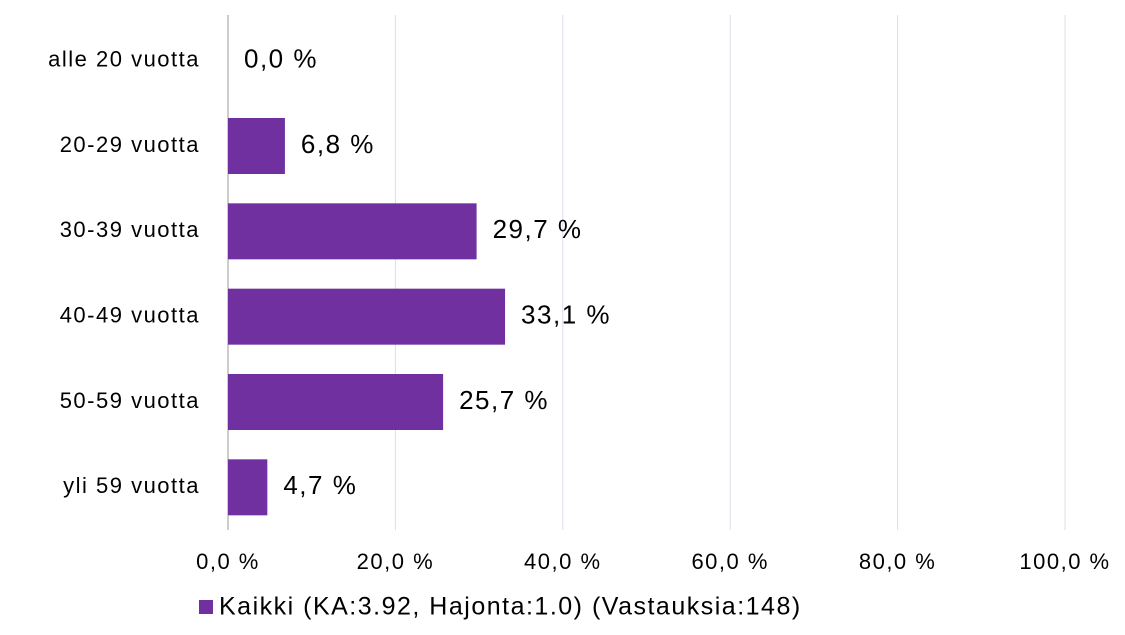  I want to click on value-label: 33,1 %, so click(566, 315).